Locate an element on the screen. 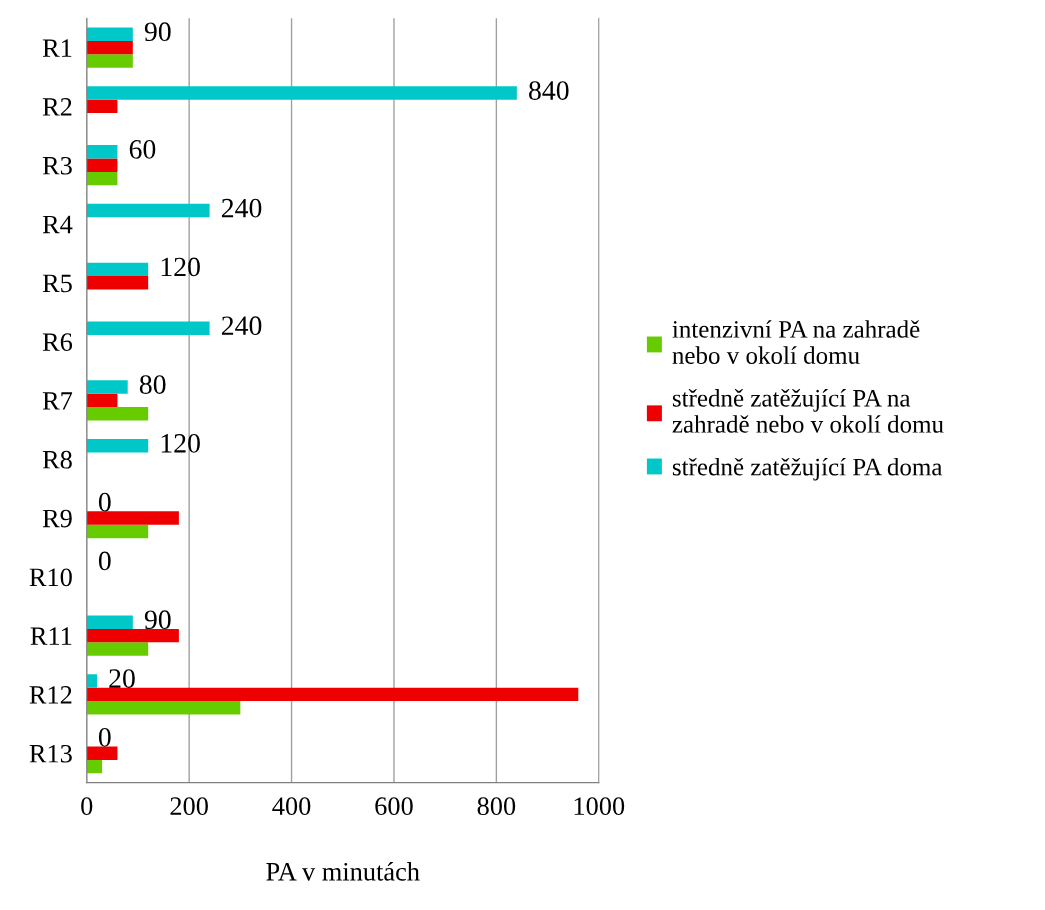 The height and width of the screenshot is (910, 1045). y-tick-label: R13 is located at coordinates (50, 753).